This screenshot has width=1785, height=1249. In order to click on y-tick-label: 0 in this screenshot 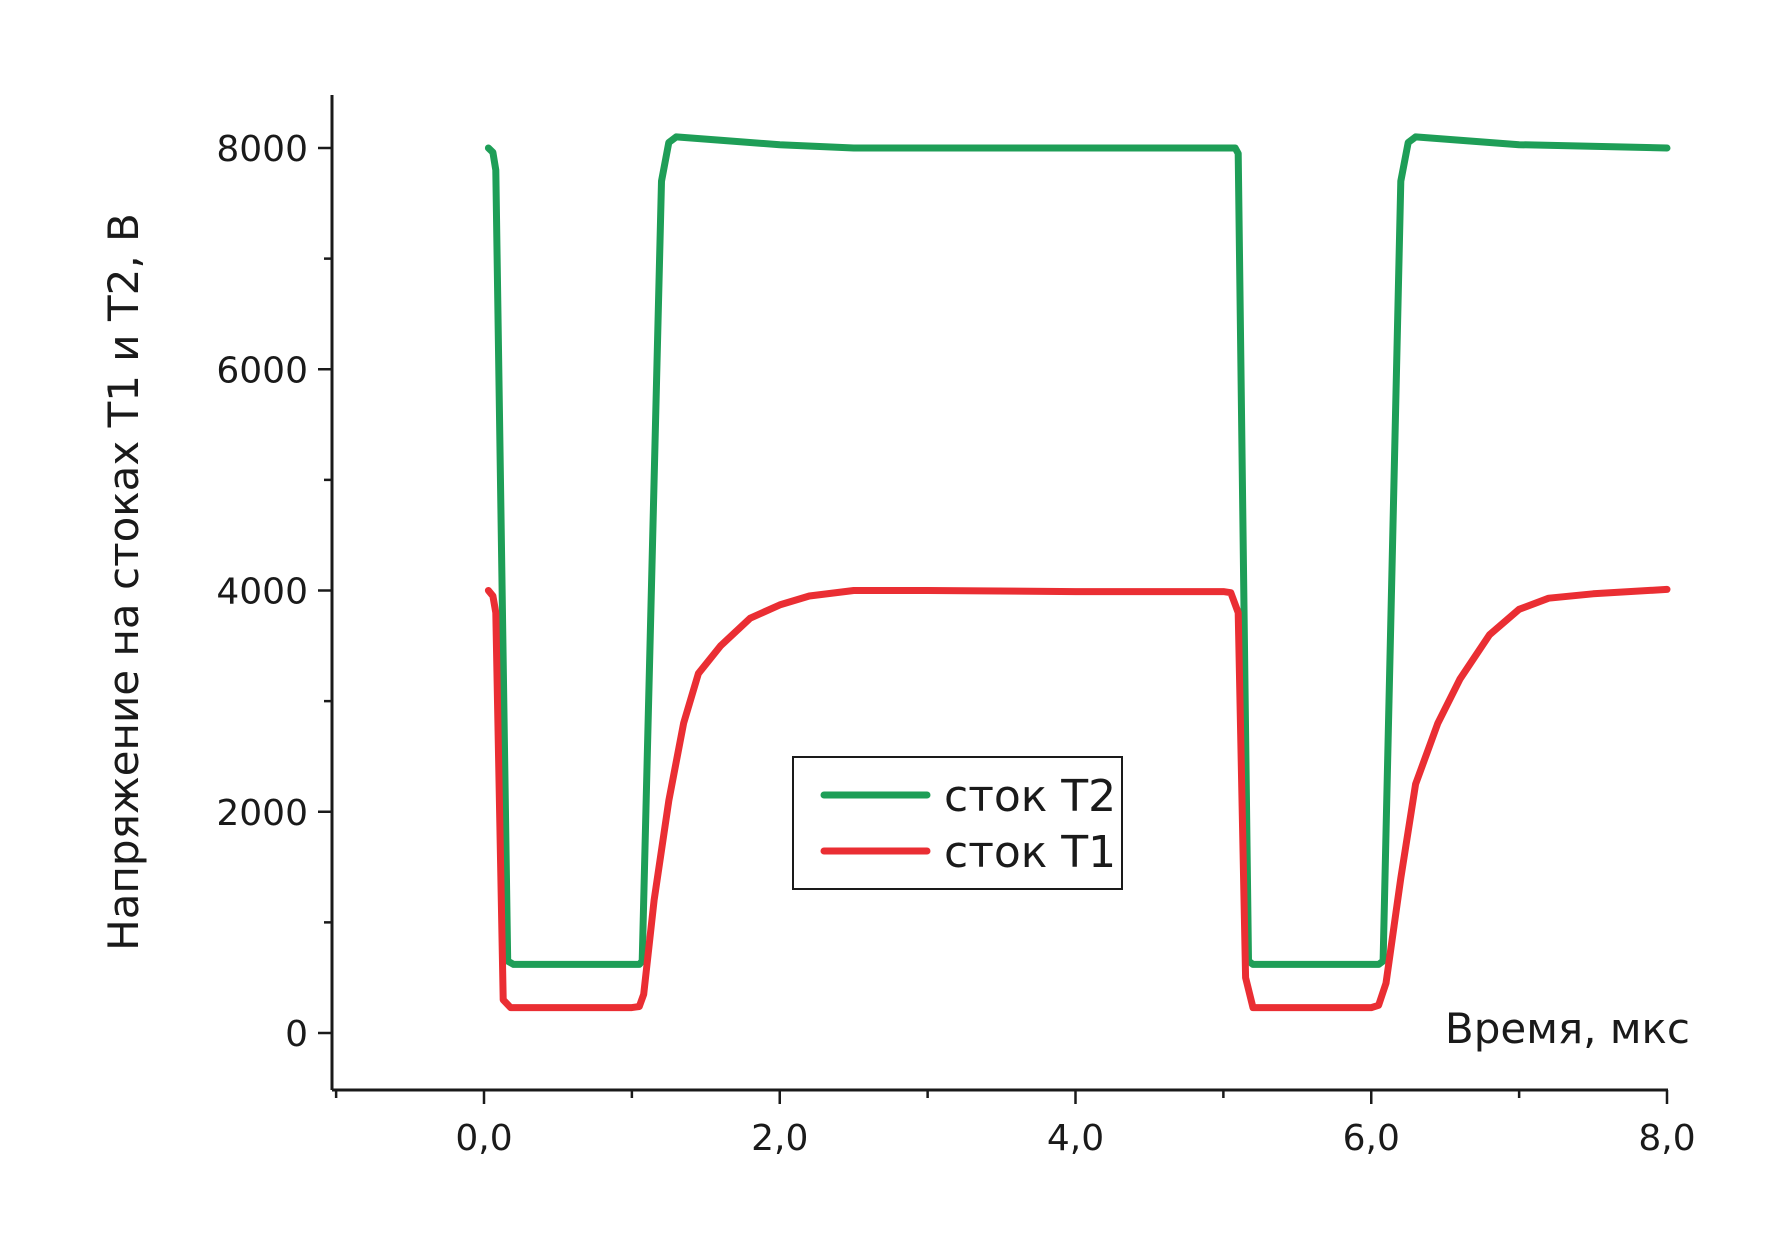, I will do `click(296, 1034)`.